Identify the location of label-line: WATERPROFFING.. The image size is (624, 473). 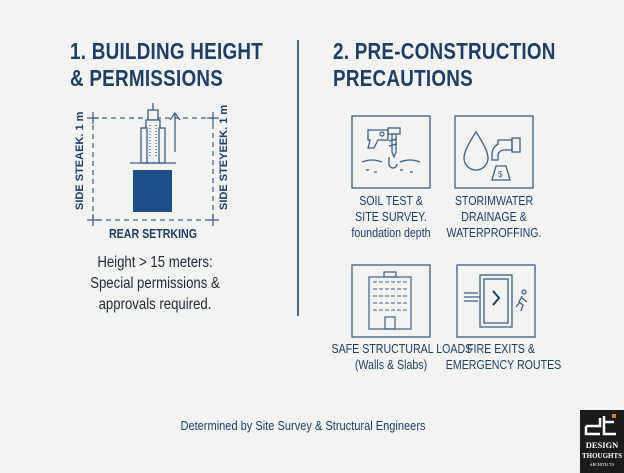
(494, 233).